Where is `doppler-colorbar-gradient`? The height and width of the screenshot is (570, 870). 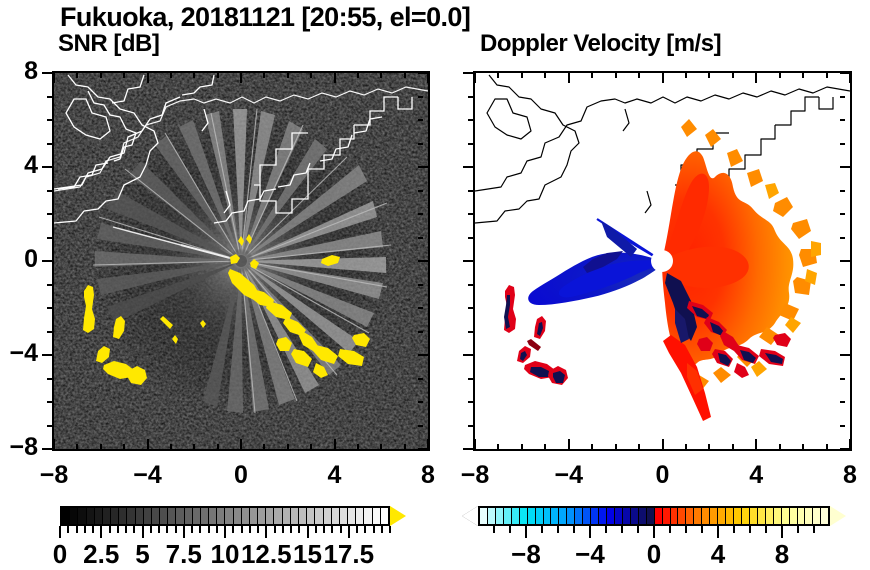
doppler-colorbar-gradient is located at coordinates (654, 516).